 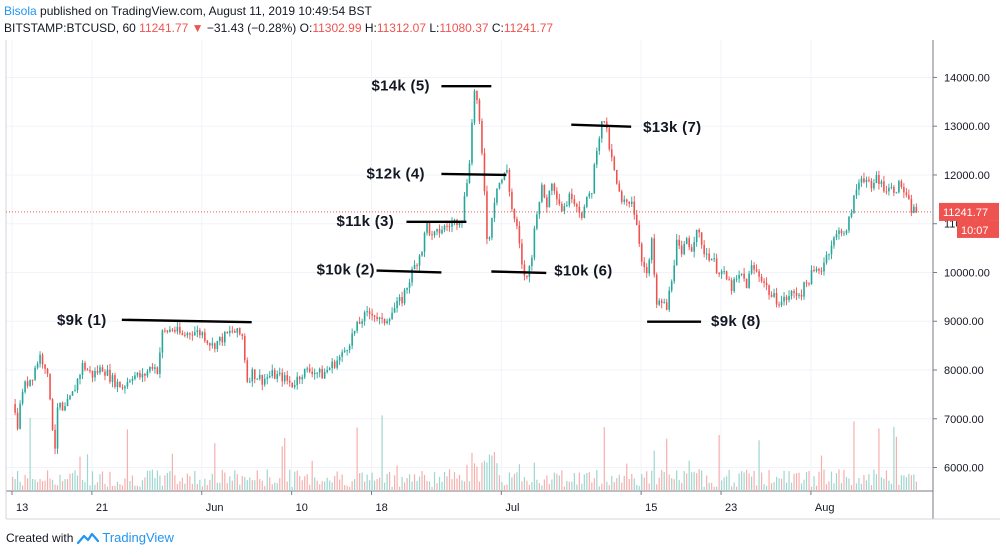 I want to click on y-tick-label: 14000.00, so click(x=967, y=78).